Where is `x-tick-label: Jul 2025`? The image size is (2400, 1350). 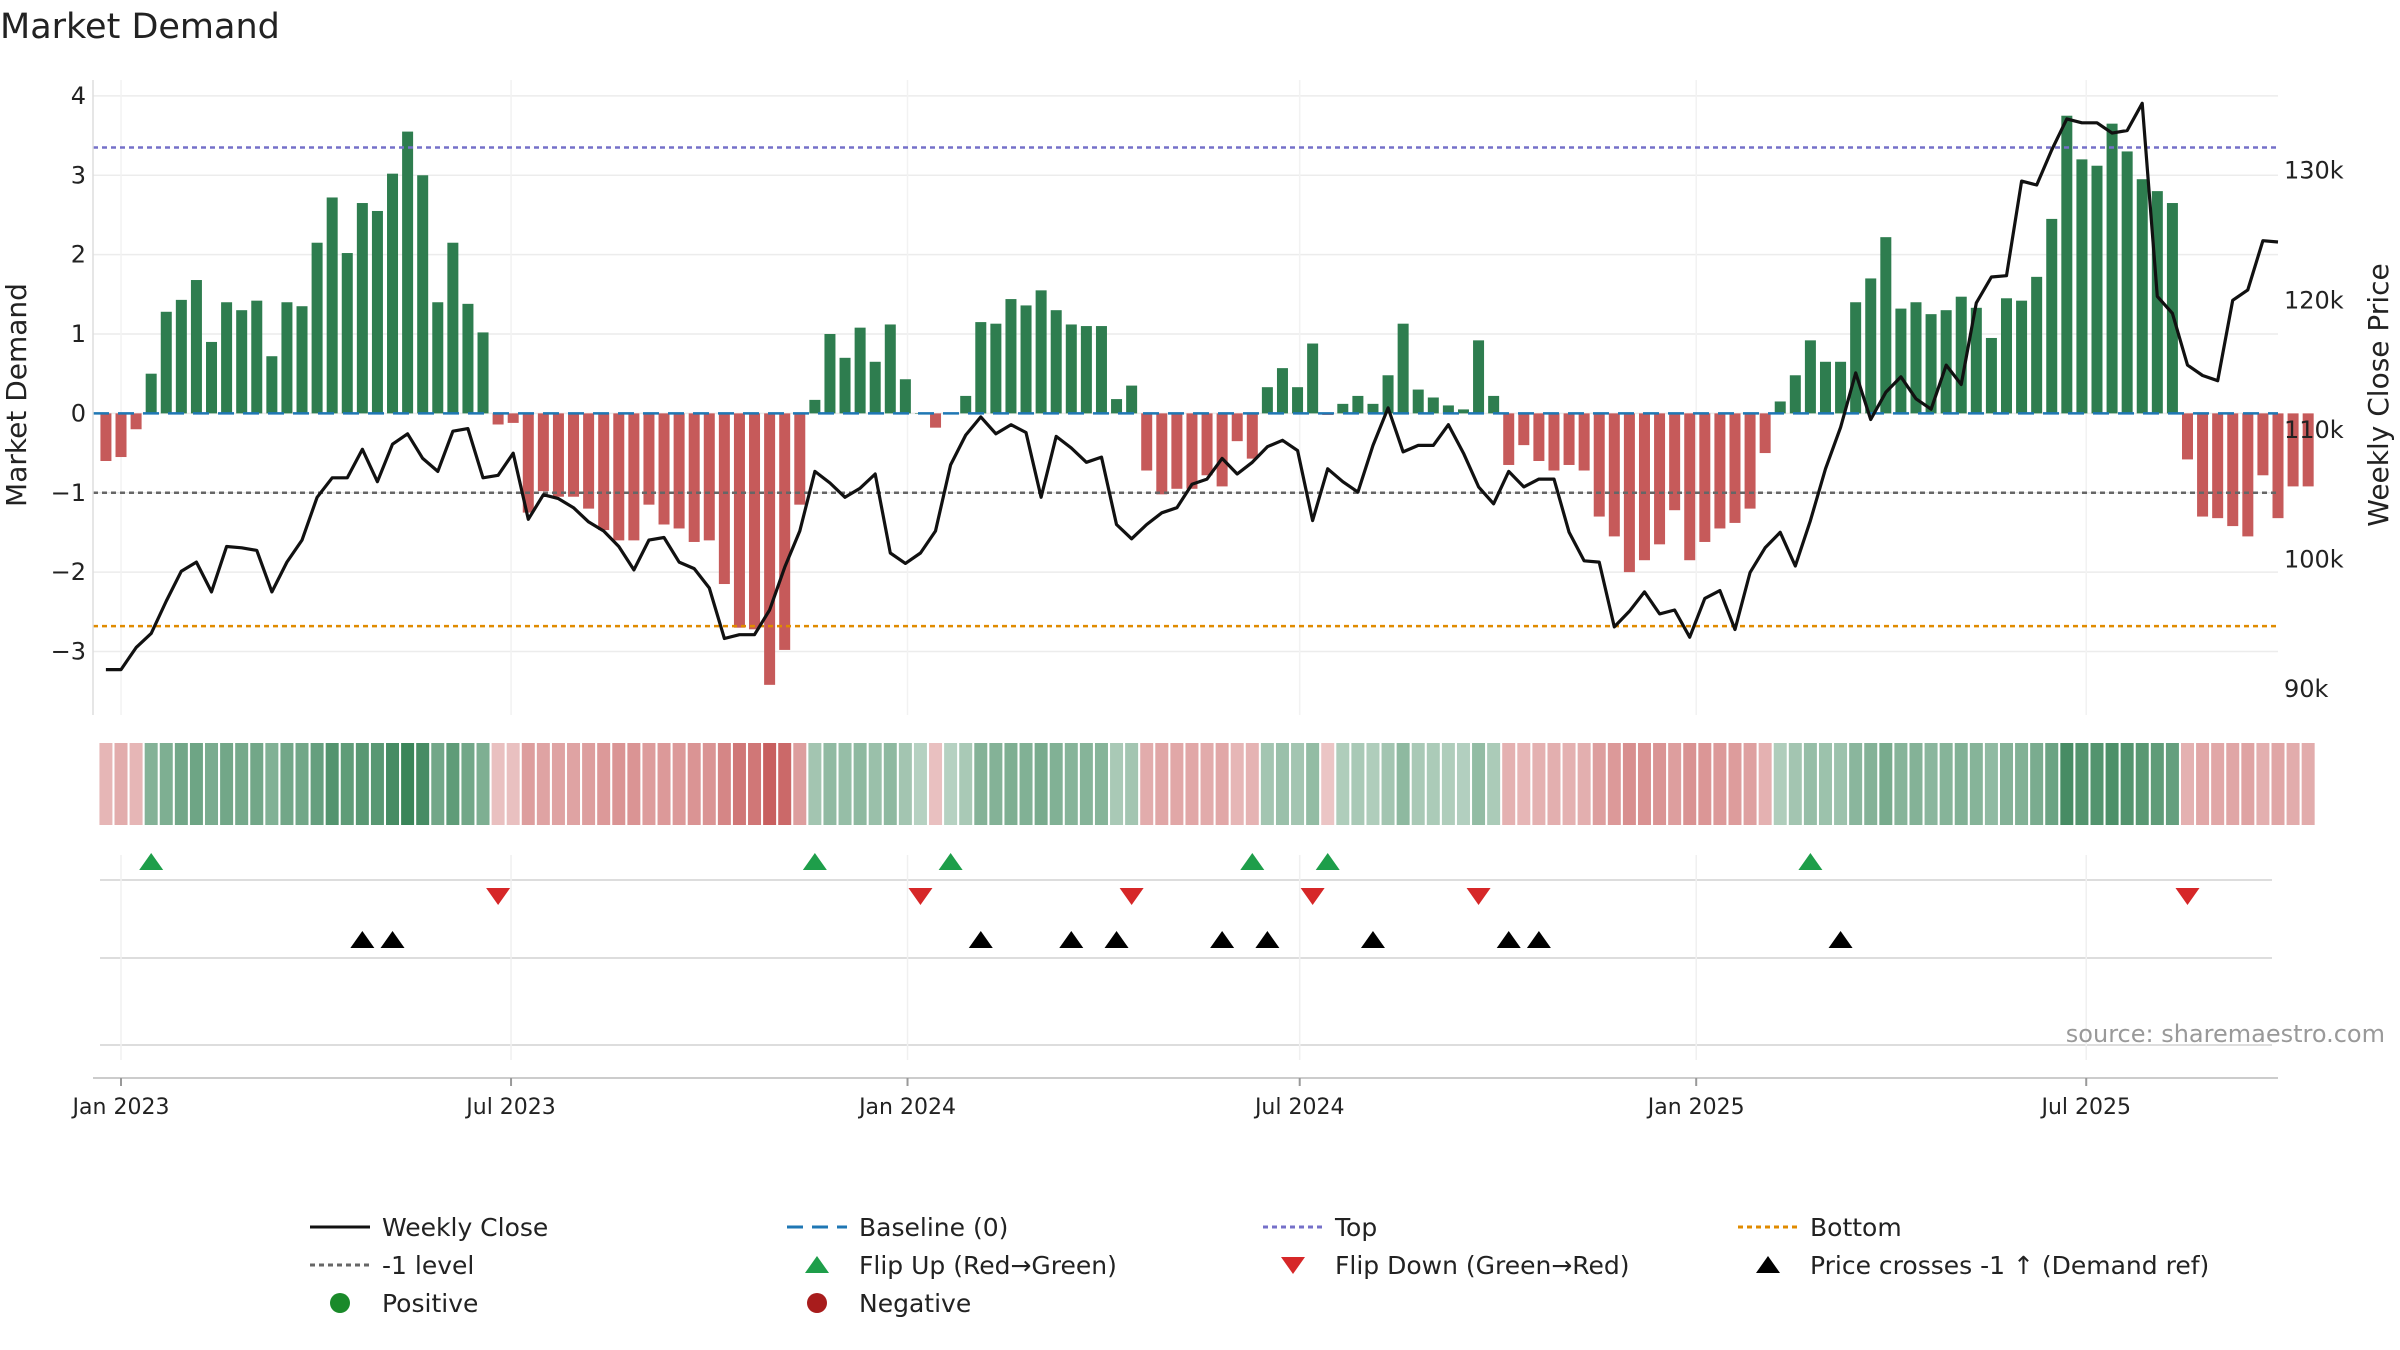
x-tick-label: Jul 2025 is located at coordinates (2085, 1107).